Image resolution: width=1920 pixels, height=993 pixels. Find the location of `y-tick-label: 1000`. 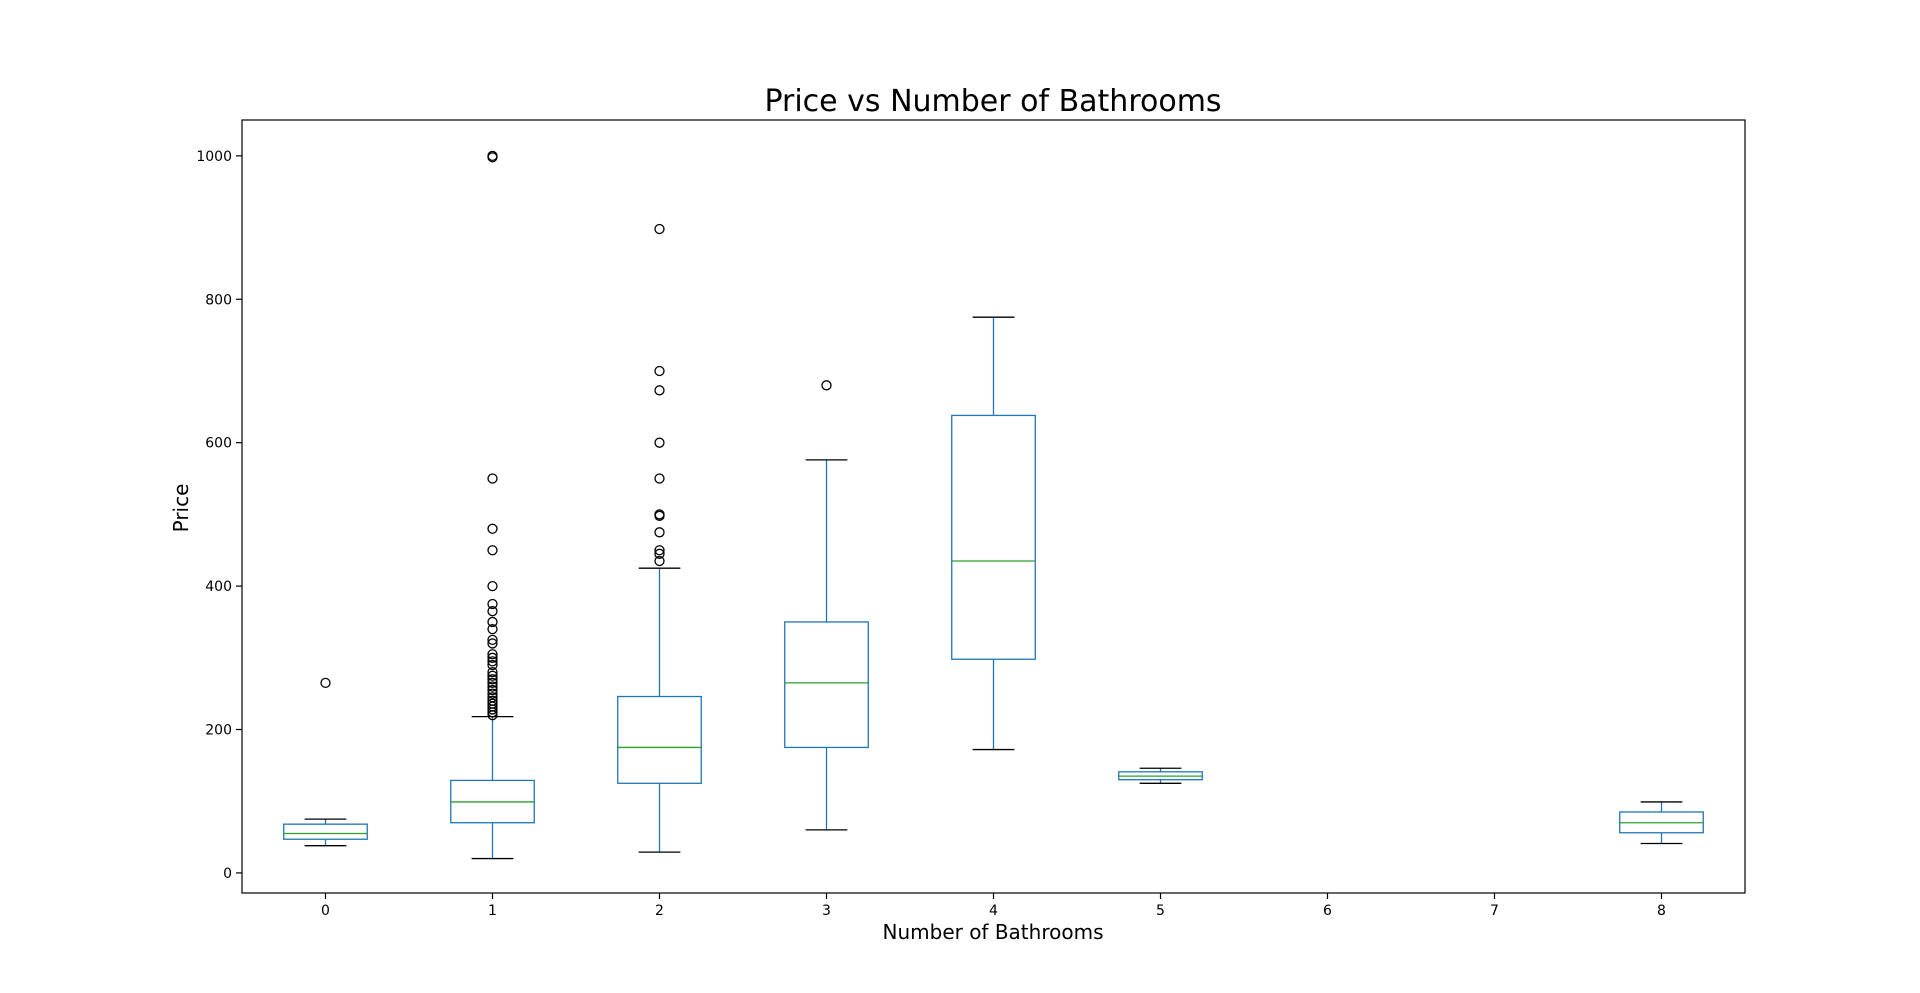

y-tick-label: 1000 is located at coordinates (214, 157).